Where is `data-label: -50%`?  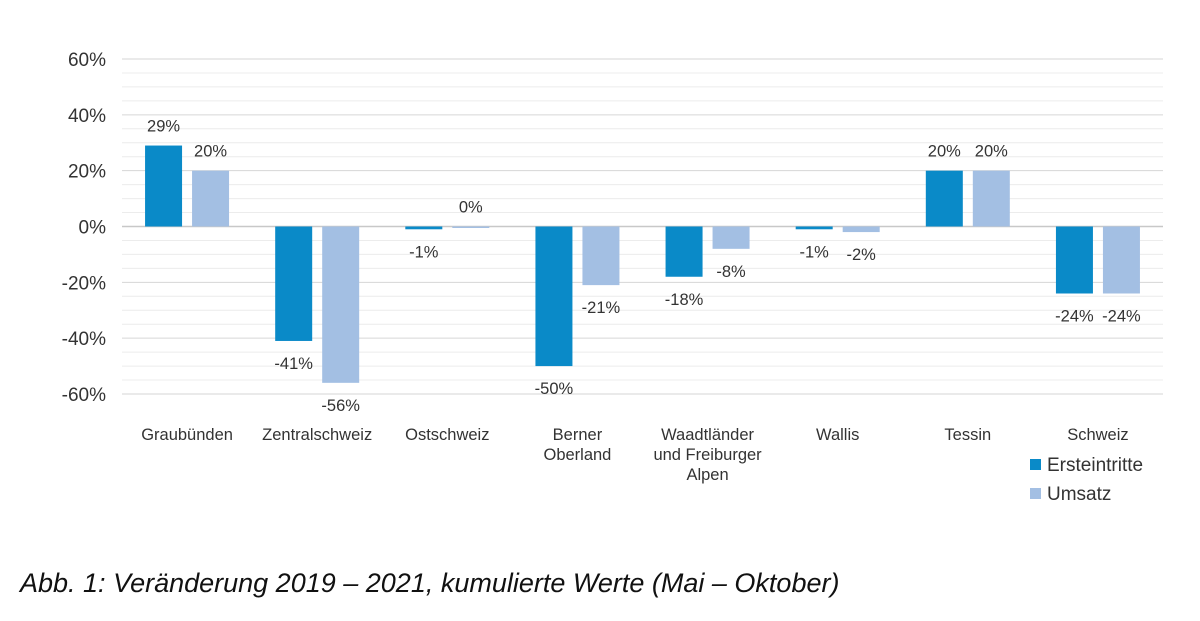
data-label: -50% is located at coordinates (554, 389).